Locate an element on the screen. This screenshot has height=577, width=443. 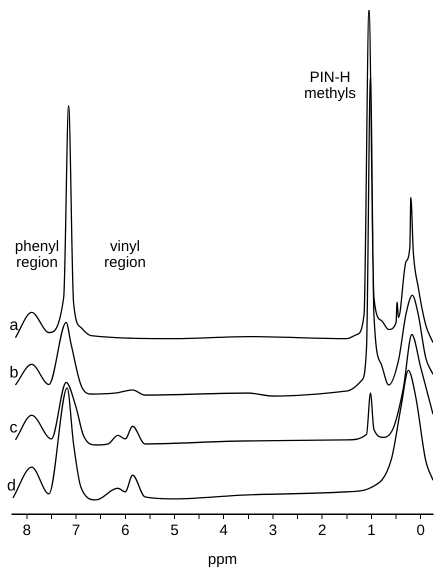
series-label: c is located at coordinates (13, 427).